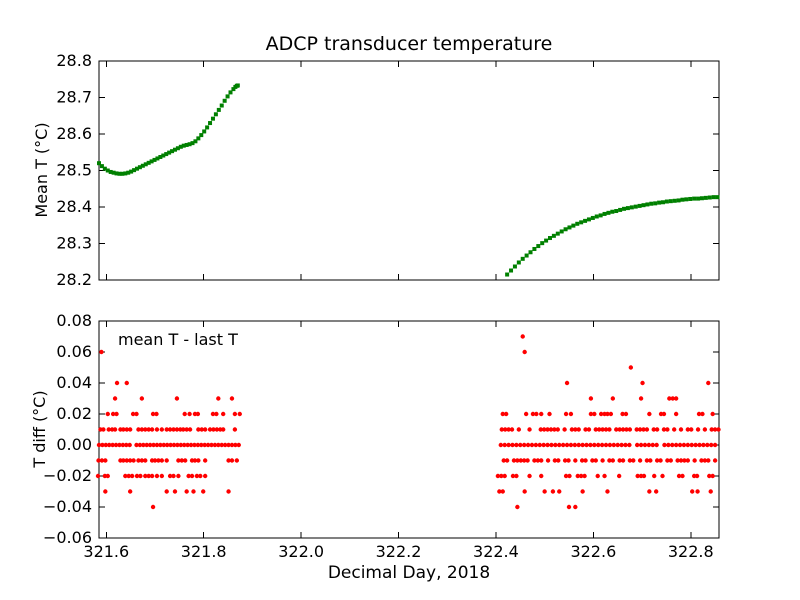 The width and height of the screenshot is (800, 600). Describe the element at coordinates (691, 551) in the screenshot. I see `x-tick-label: 322.8` at that location.